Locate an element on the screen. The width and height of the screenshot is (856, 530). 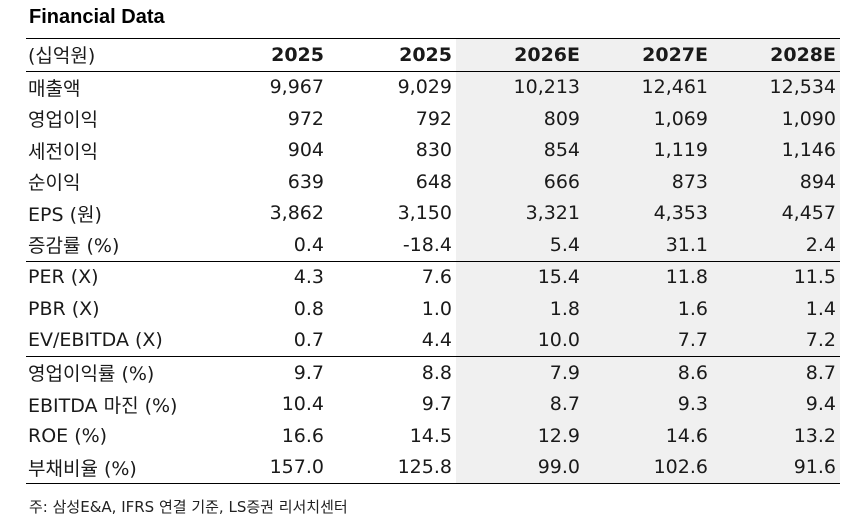
table-cell: 972 is located at coordinates (305, 118).